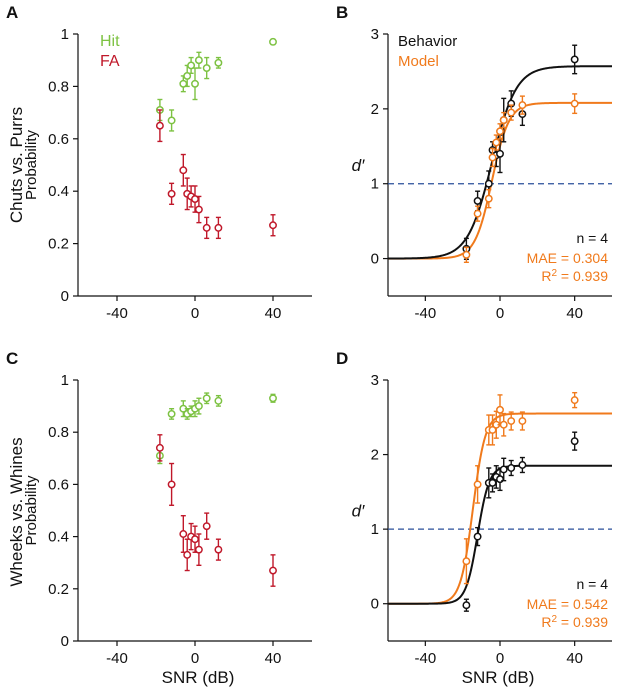 Image resolution: width=617 pixels, height=689 pixels. I want to click on panel-letter-a: A, so click(12, 12).